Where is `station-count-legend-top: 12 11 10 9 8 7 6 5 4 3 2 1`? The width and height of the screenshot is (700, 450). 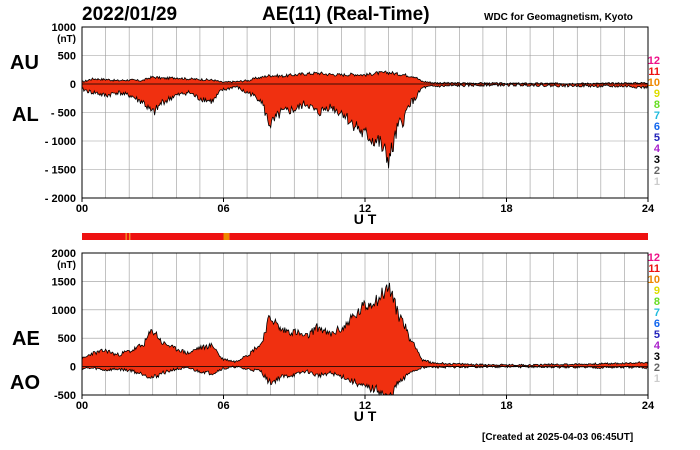 station-count-legend-top: 12 11 10 9 8 7 6 5 4 3 2 1 is located at coordinates (650, 122).